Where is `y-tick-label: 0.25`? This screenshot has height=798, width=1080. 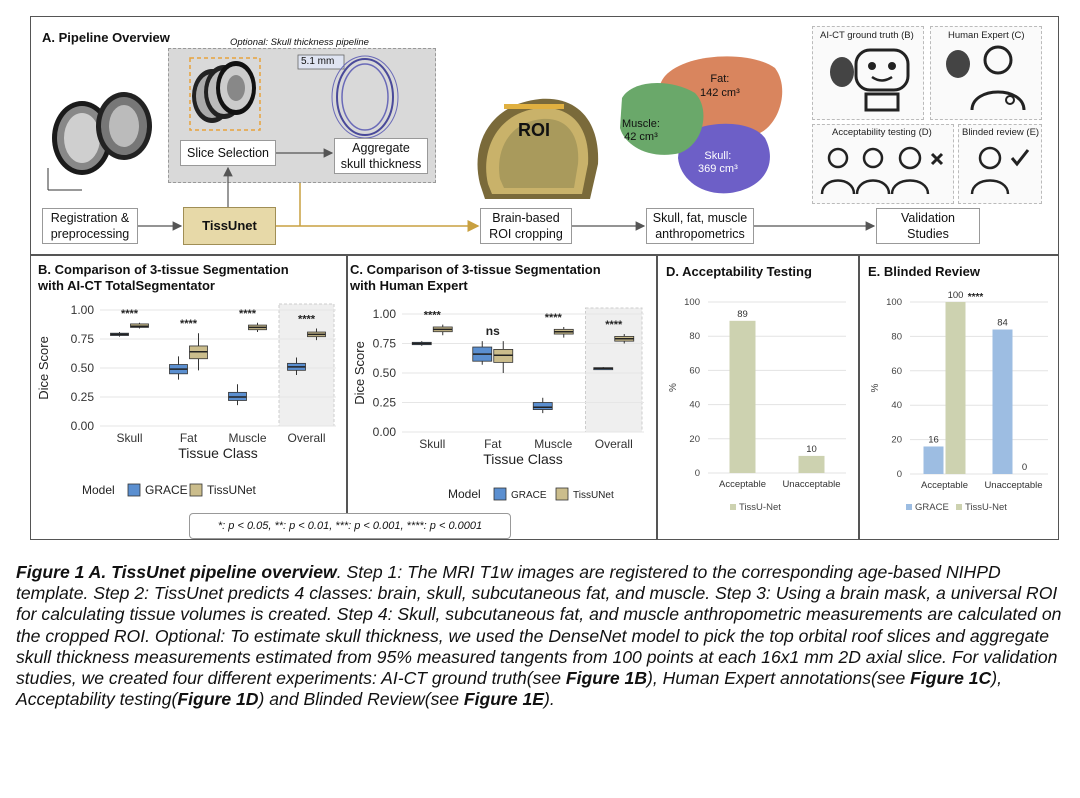 y-tick-label: 0.25 is located at coordinates (83, 397).